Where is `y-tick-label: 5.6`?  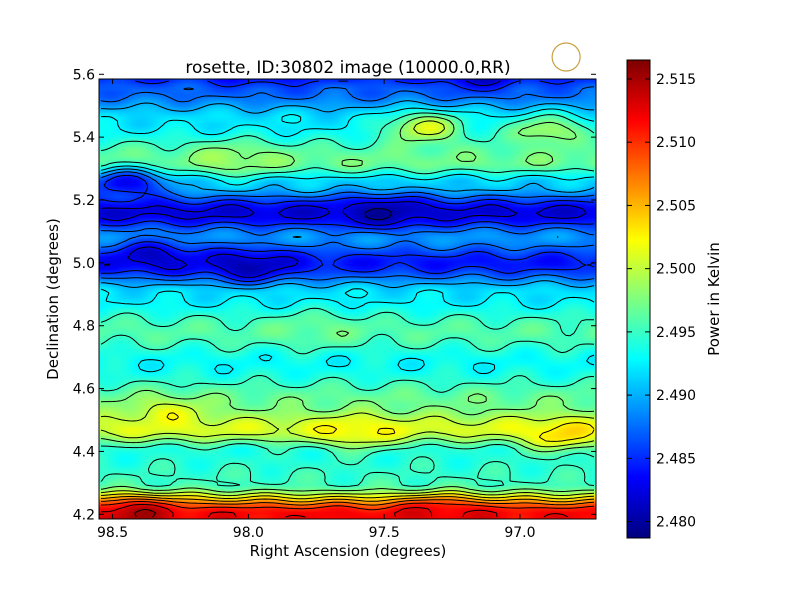
y-tick-label: 5.6 is located at coordinates (84, 75).